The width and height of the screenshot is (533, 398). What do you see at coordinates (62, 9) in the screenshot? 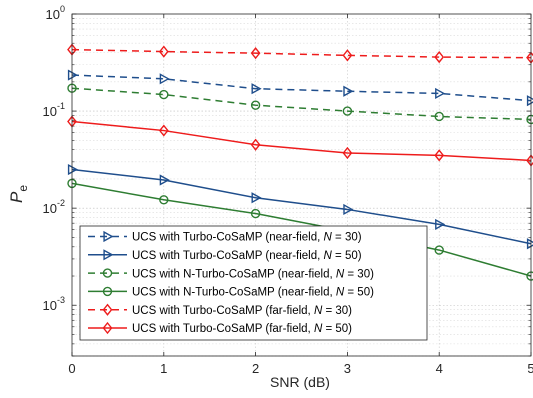
I see `y-tick-label-exponent: 0` at bounding box center [62, 9].